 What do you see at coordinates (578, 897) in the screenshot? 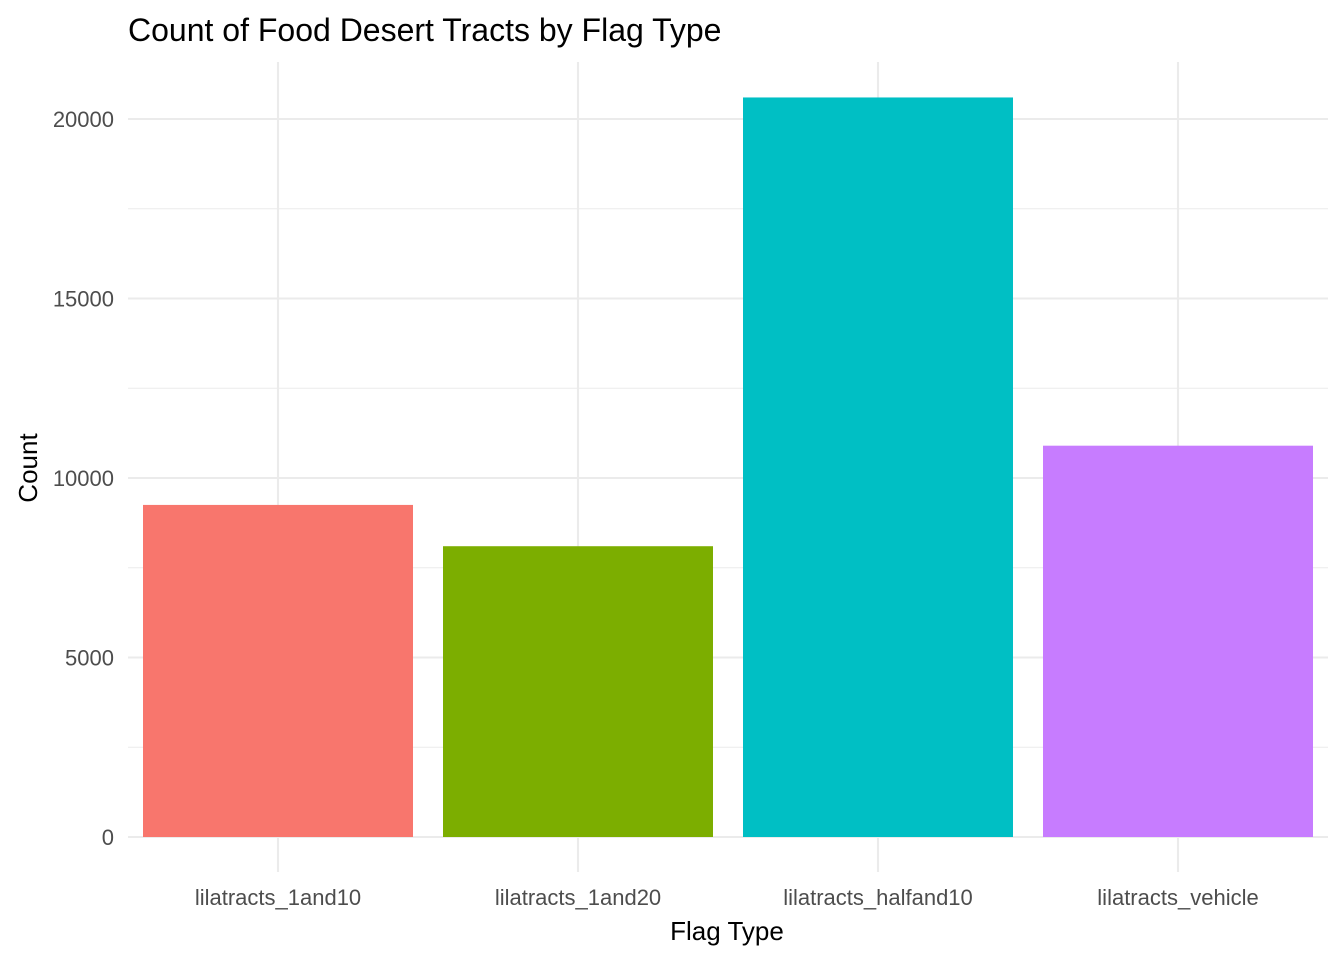
I see `x-tick-label: lilatracts_1and20` at bounding box center [578, 897].